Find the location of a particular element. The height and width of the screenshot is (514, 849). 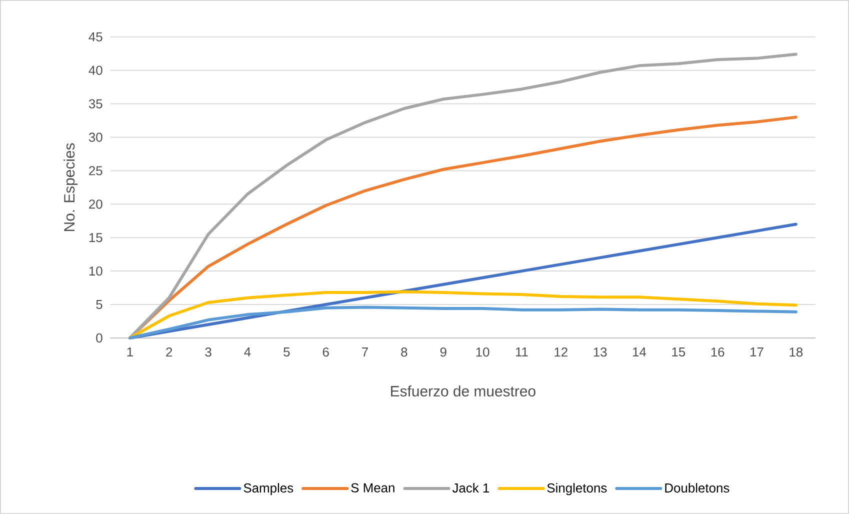

legend-label: Singletons is located at coordinates (577, 489).